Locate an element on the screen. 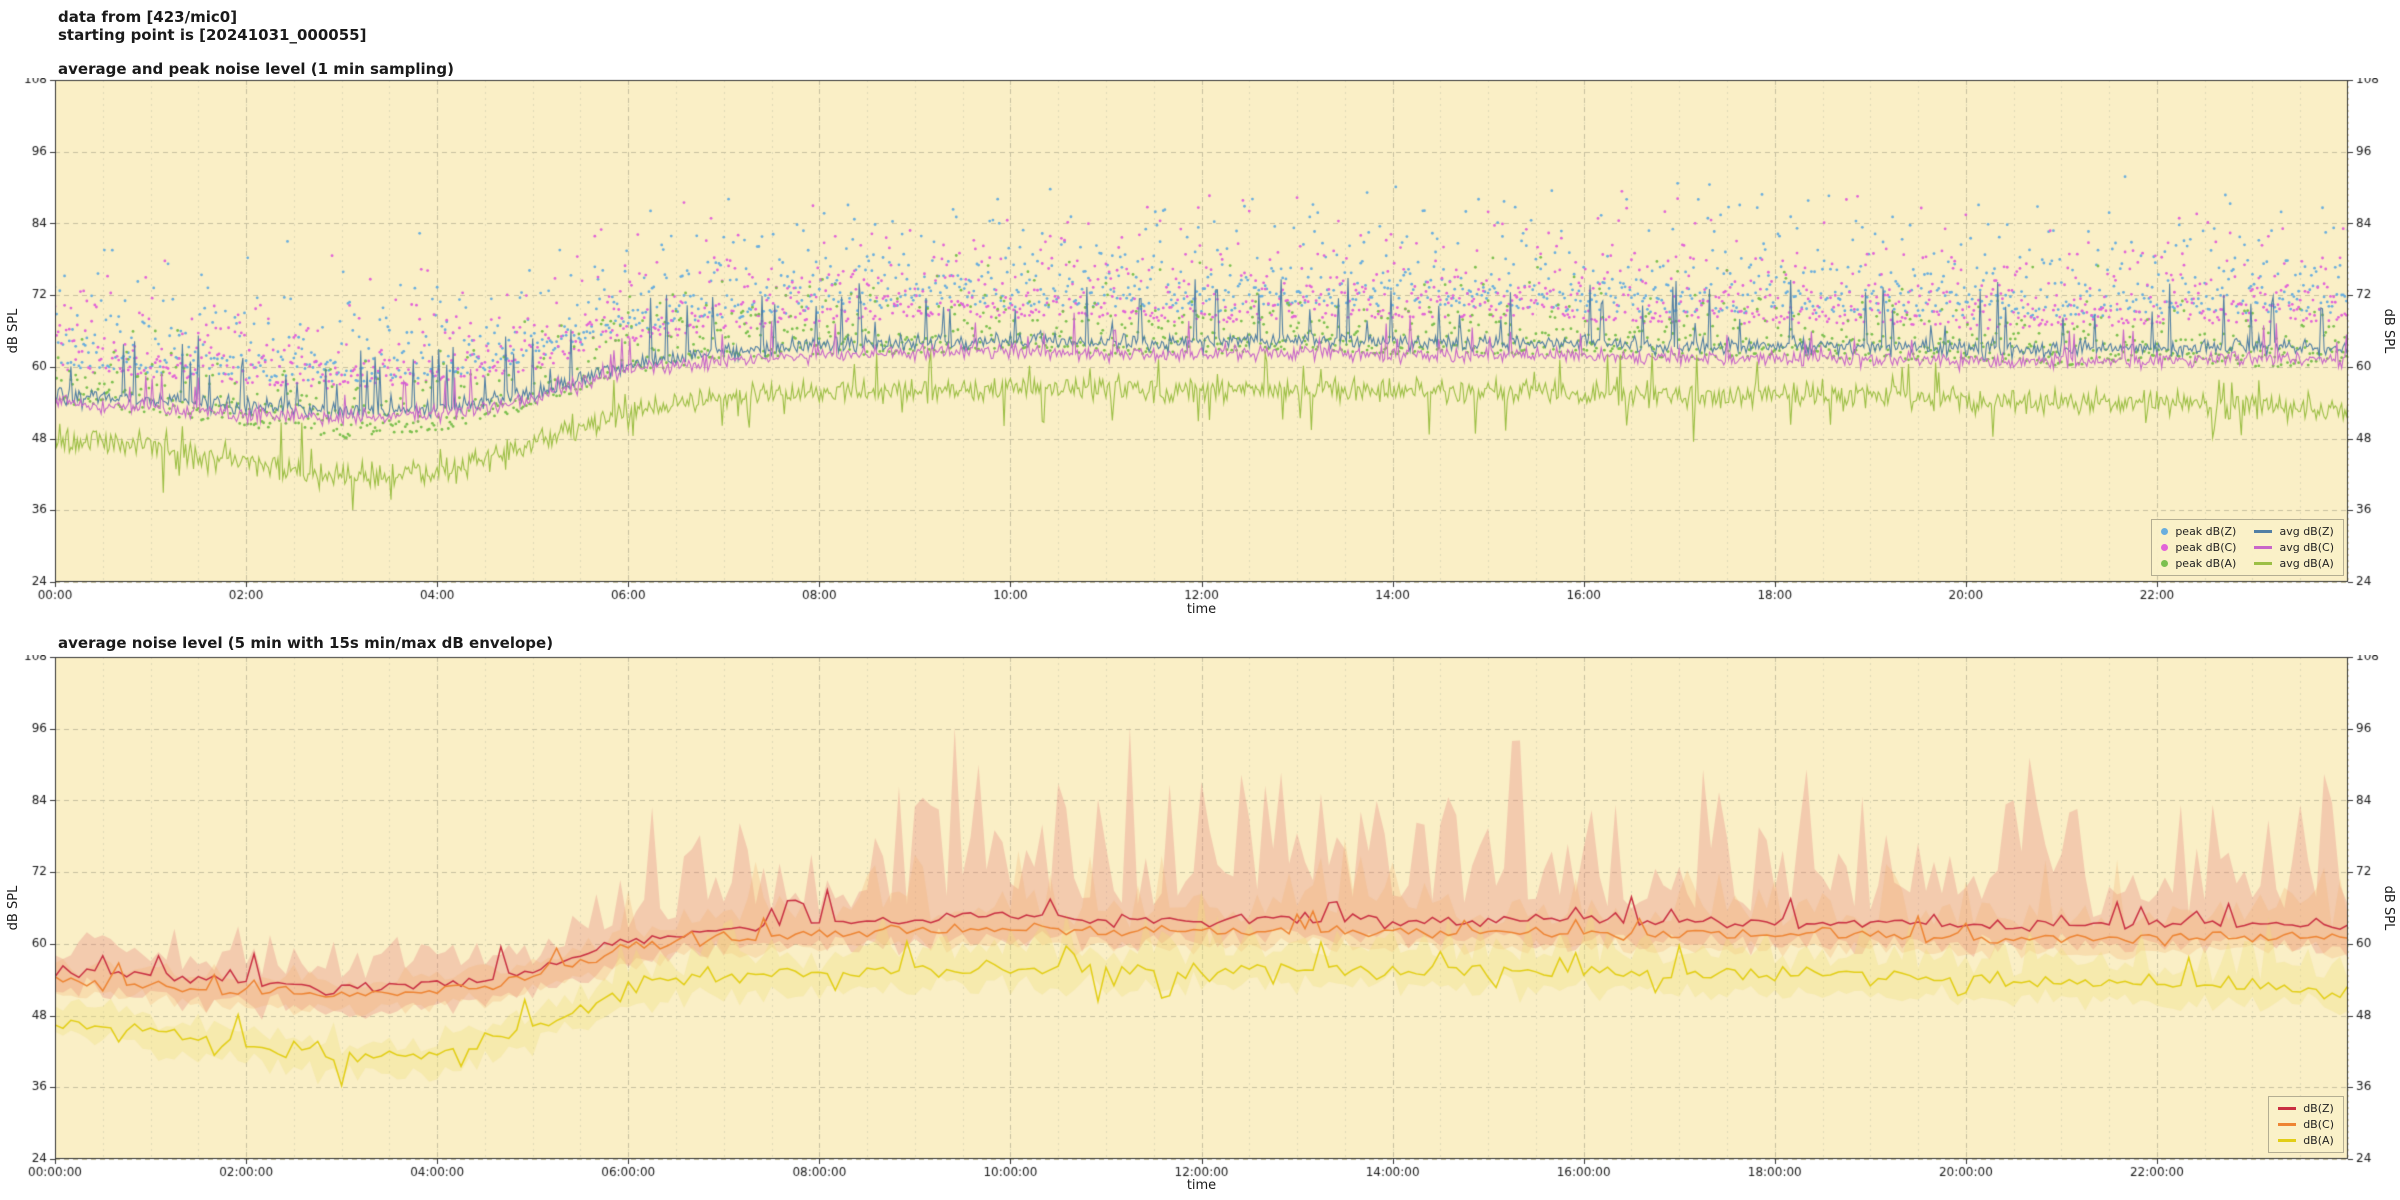 The image size is (2400, 1200). legend-entry-avg-dbz: avg dB(Z) is located at coordinates (2294, 531).